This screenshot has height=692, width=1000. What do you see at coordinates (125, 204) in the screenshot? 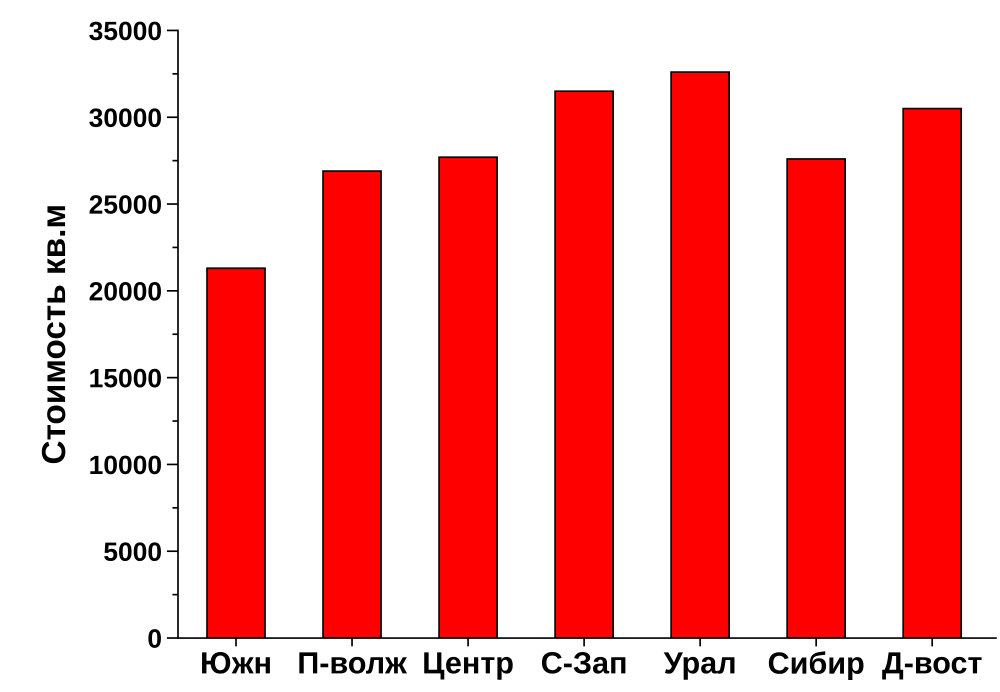
I see `y-tick-label: 25000` at bounding box center [125, 204].